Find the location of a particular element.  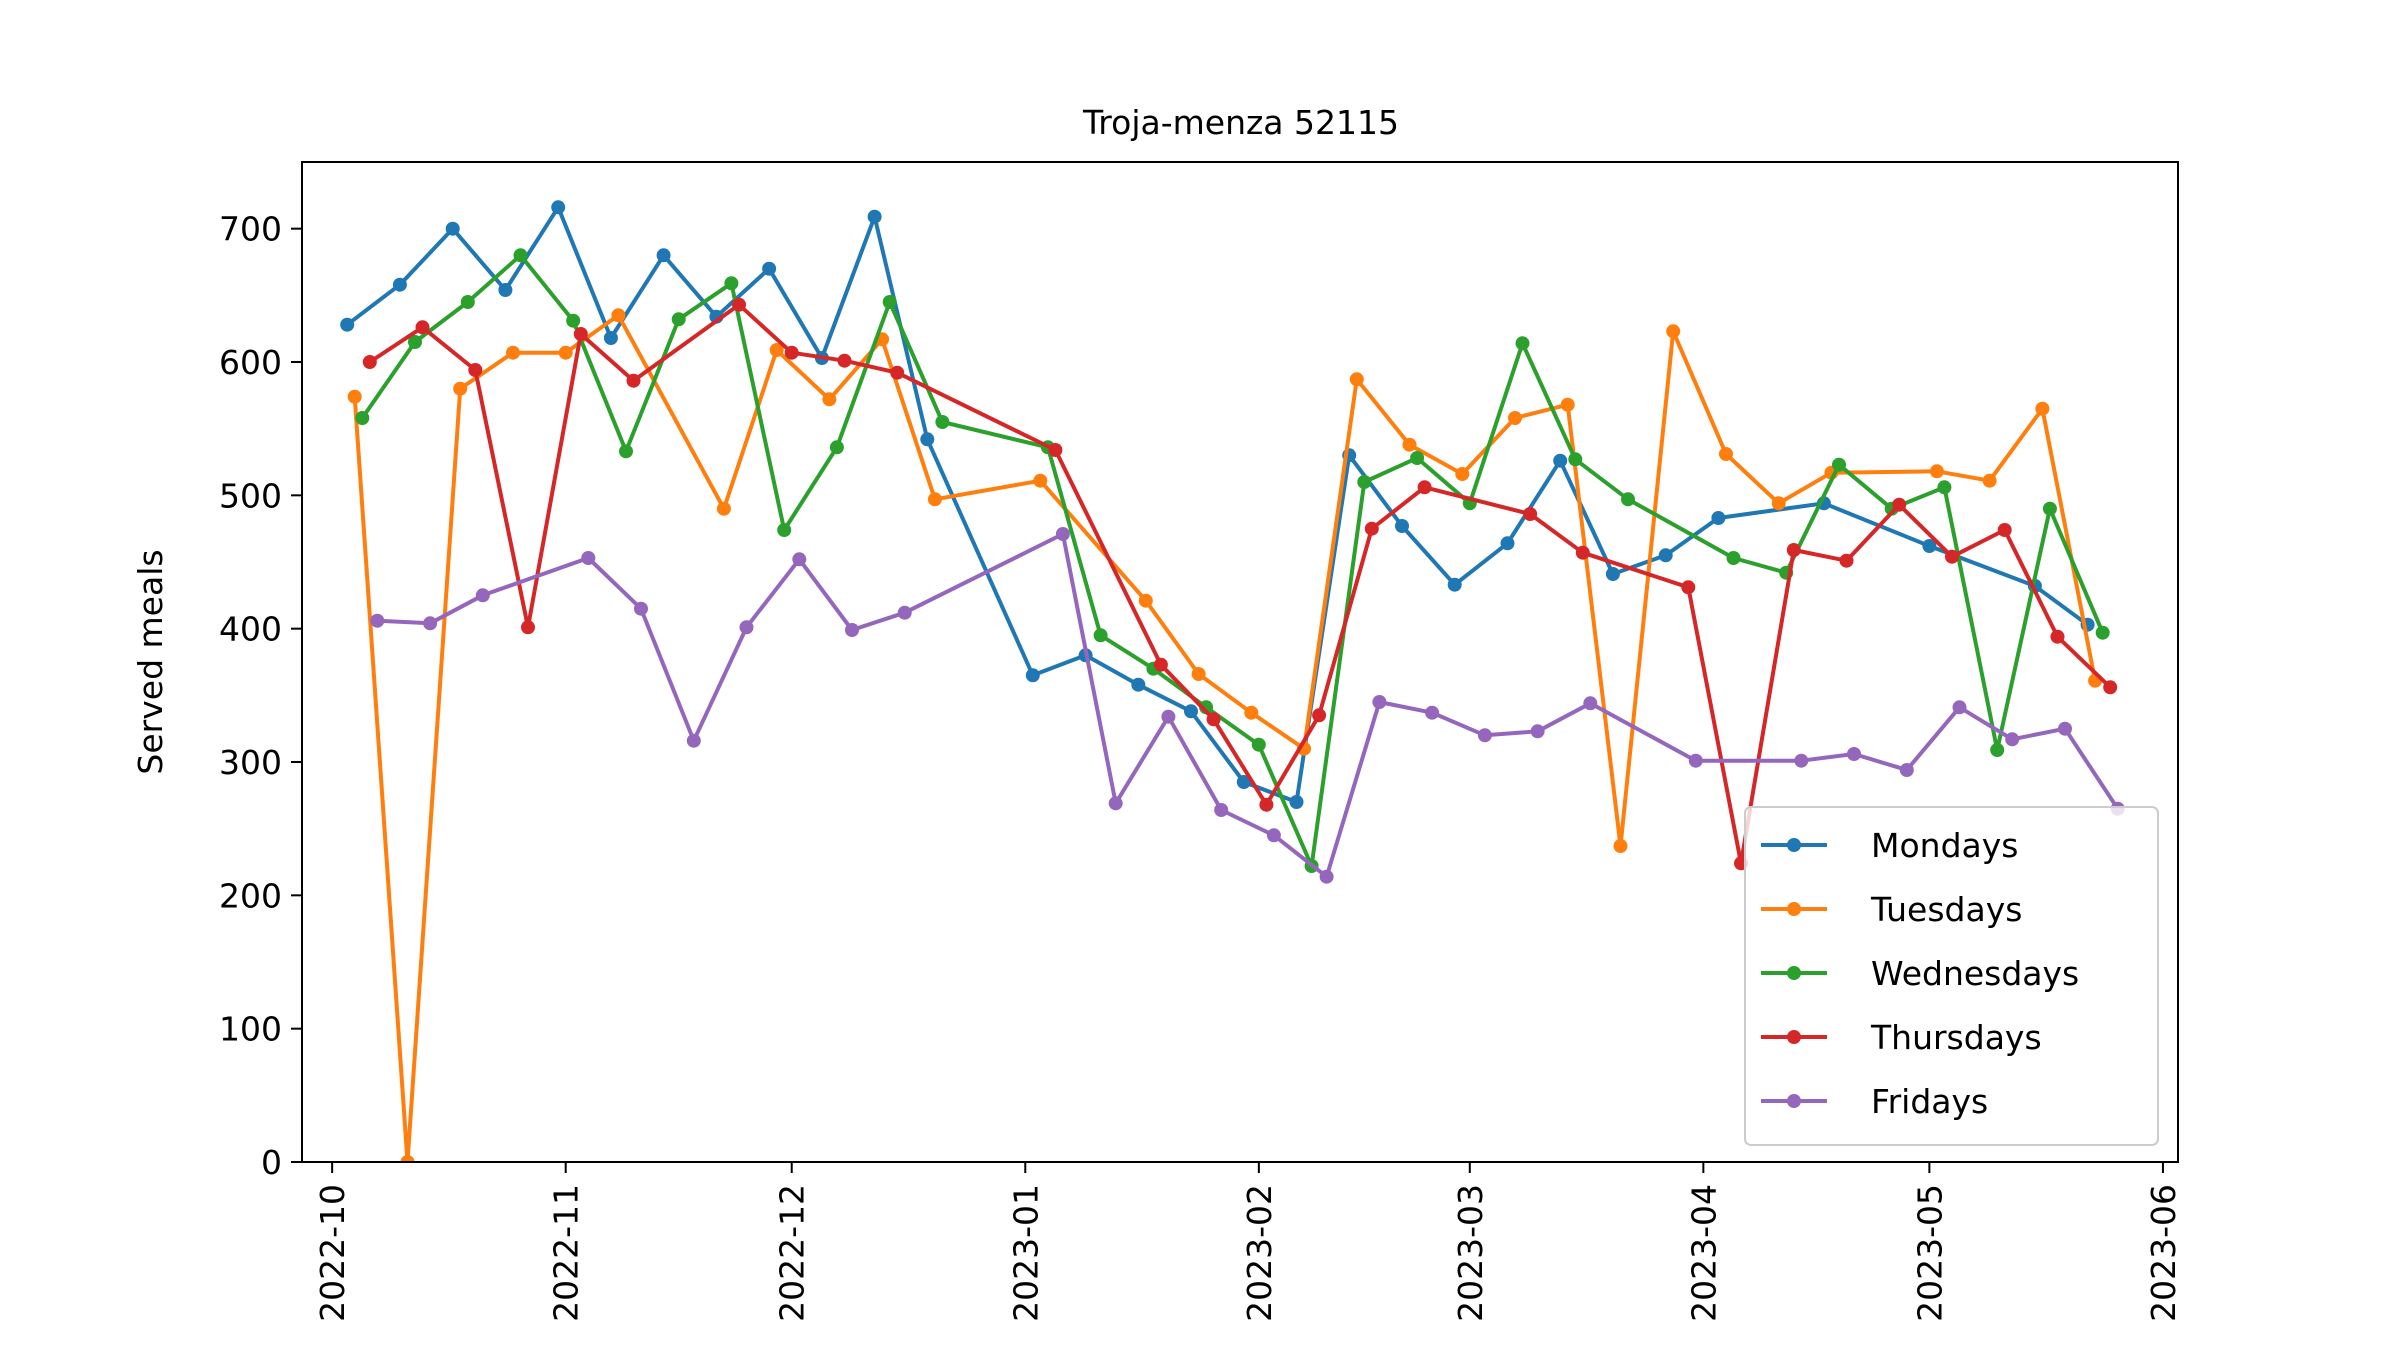

x-tick-label: 2023-03 is located at coordinates (1470, 1253).